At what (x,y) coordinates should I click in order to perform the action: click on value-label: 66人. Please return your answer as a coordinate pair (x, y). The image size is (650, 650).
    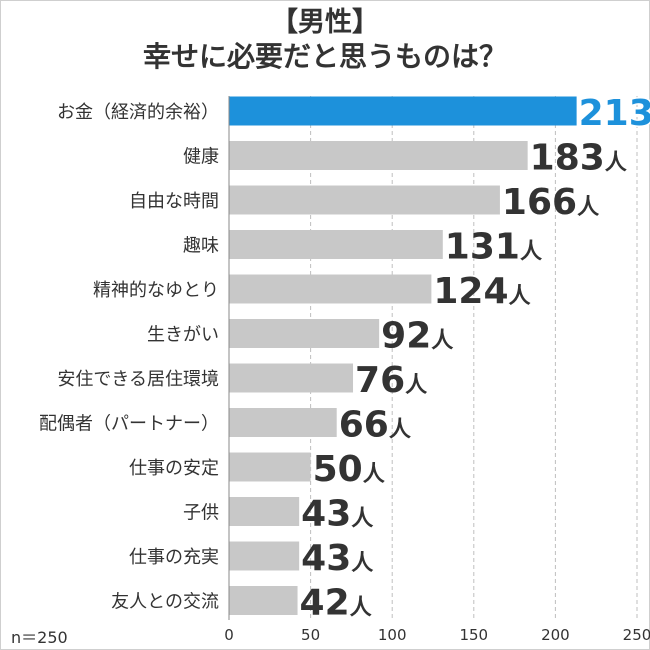
    Looking at the image, I should click on (375, 425).